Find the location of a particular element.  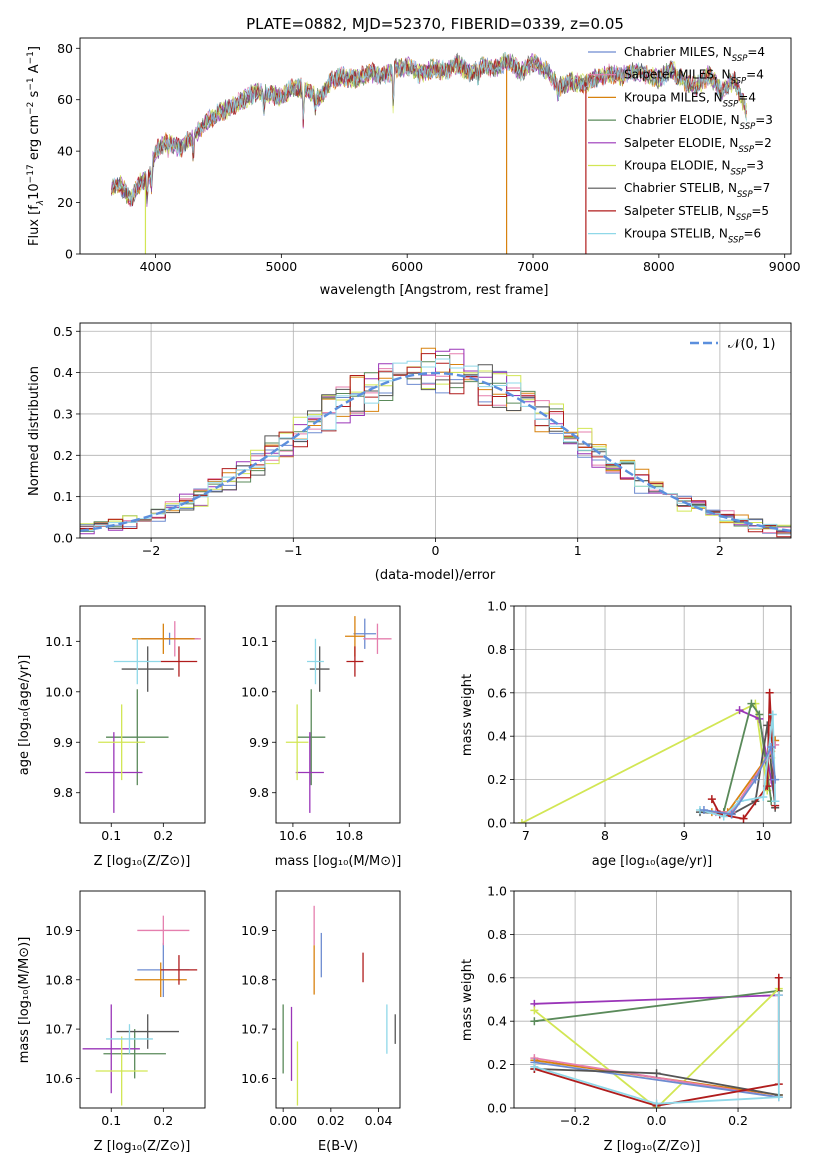

mass-vs-ebv-xlabel: E(B-V) is located at coordinates (338, 1146).